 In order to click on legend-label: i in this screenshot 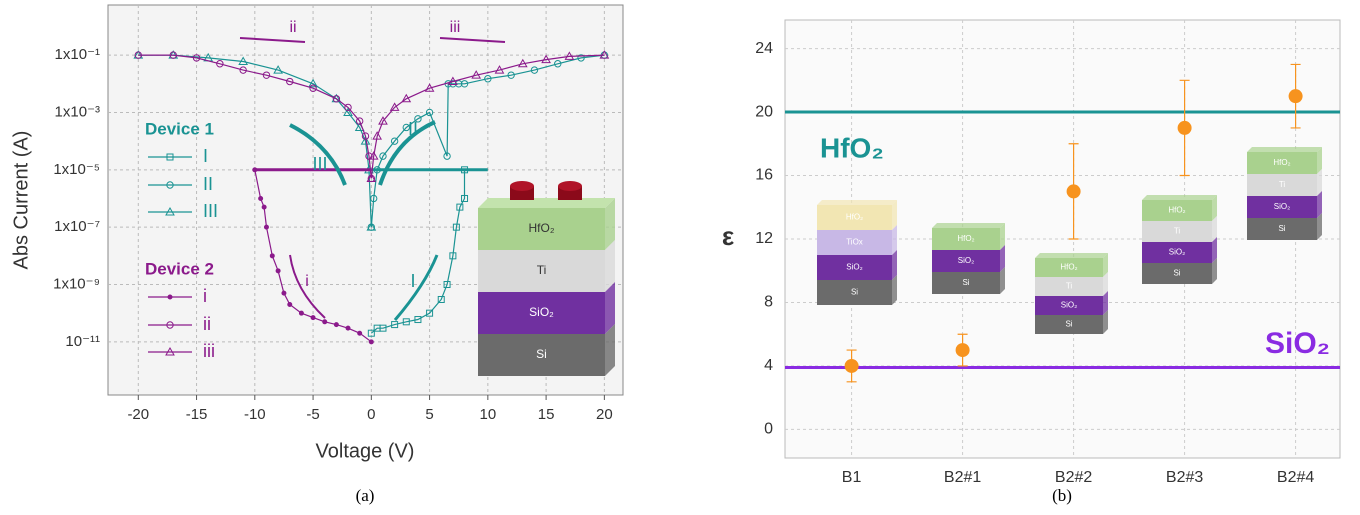, I will do `click(205, 296)`.